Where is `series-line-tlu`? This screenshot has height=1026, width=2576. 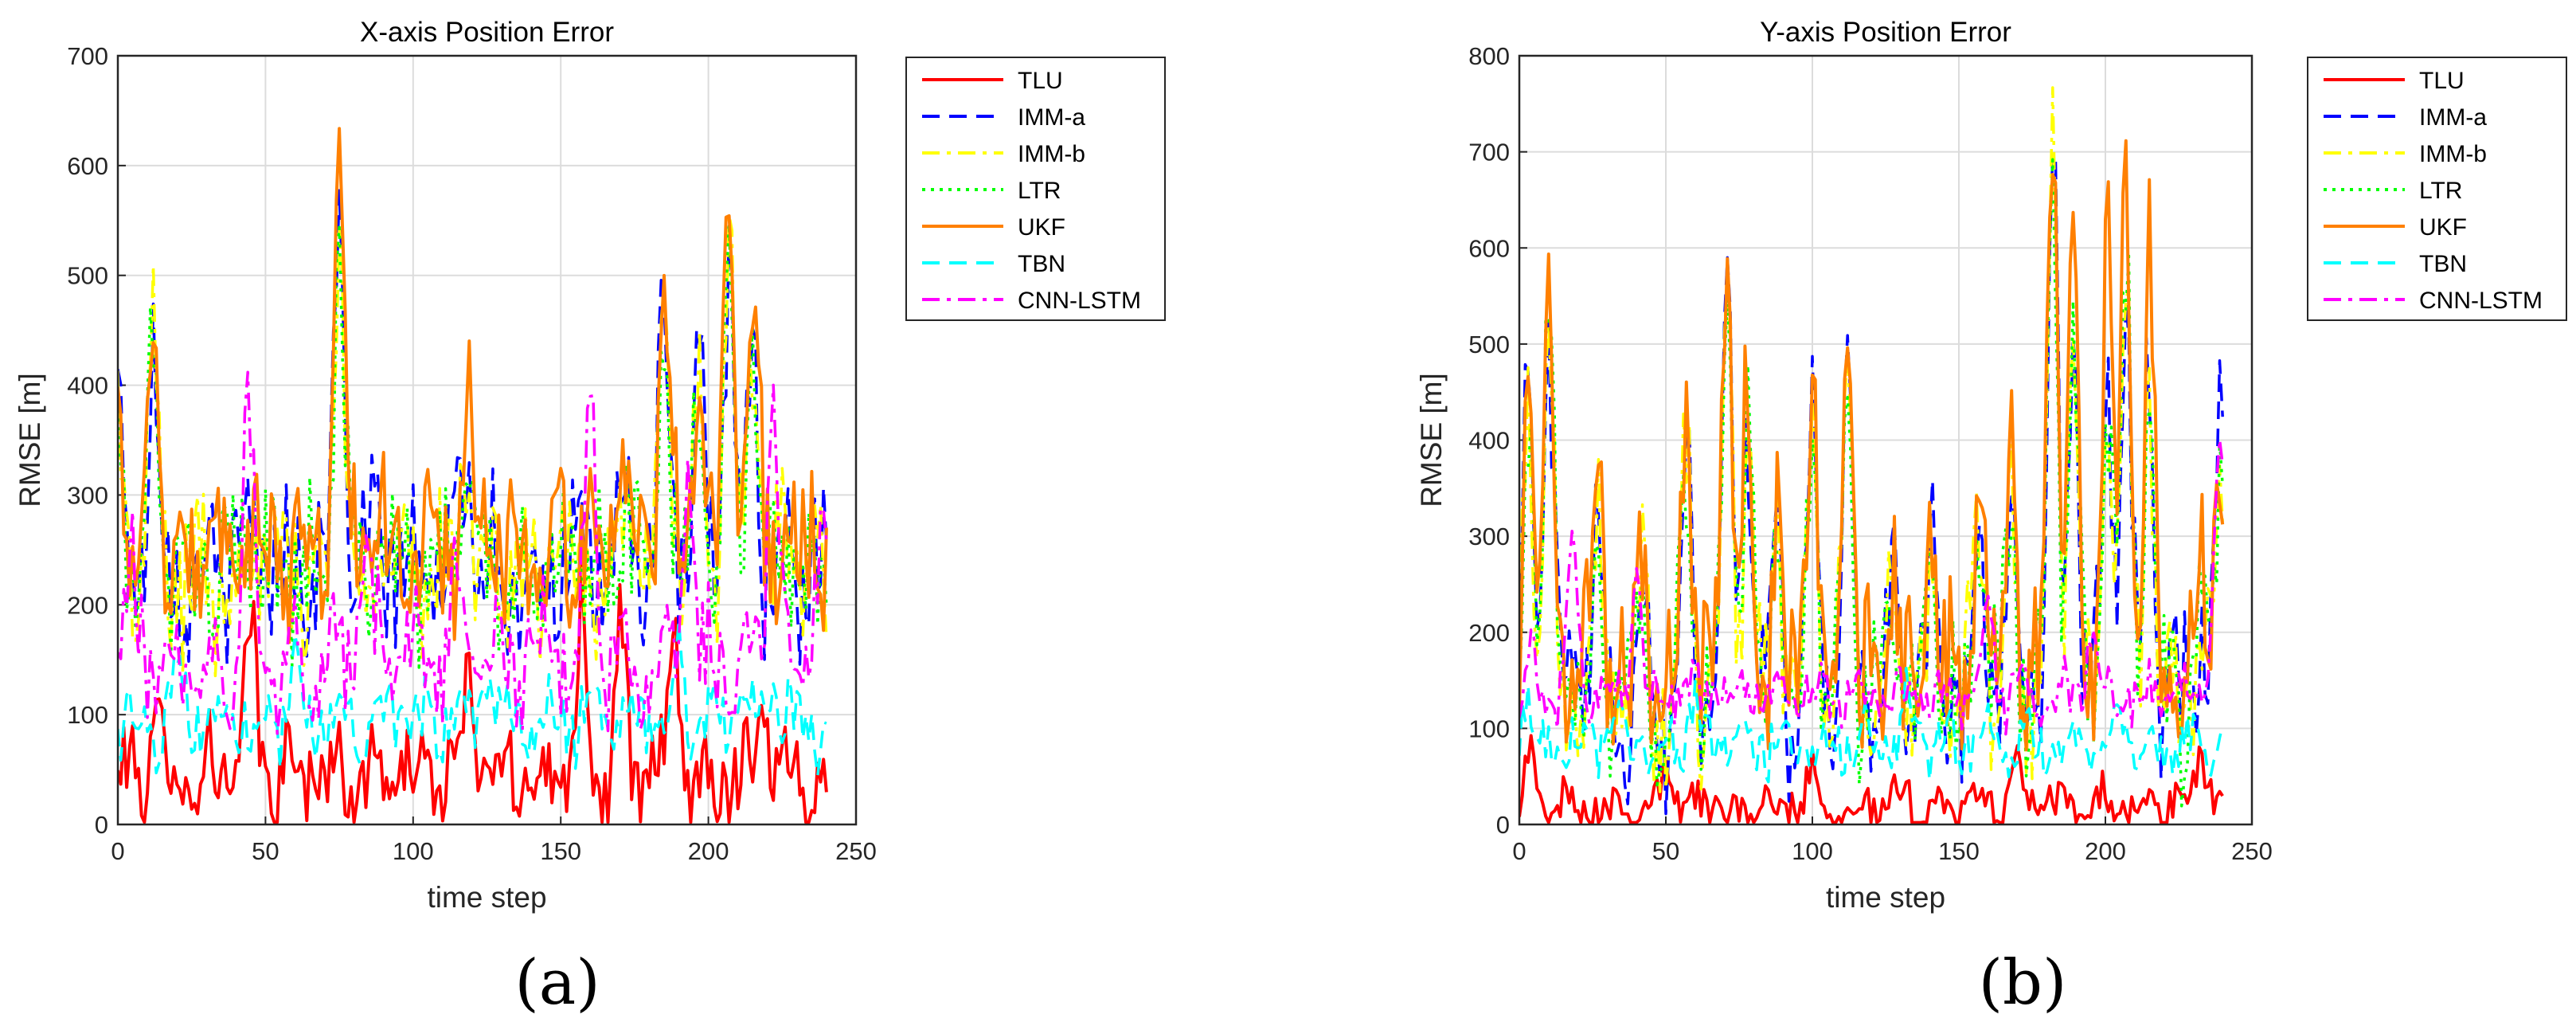 series-line-tlu is located at coordinates (1872, 779).